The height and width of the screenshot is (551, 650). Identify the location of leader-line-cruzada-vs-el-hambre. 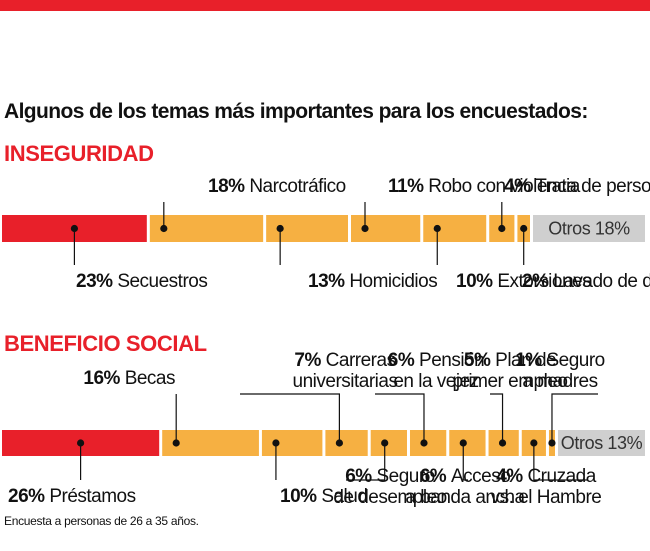
(560, 462).